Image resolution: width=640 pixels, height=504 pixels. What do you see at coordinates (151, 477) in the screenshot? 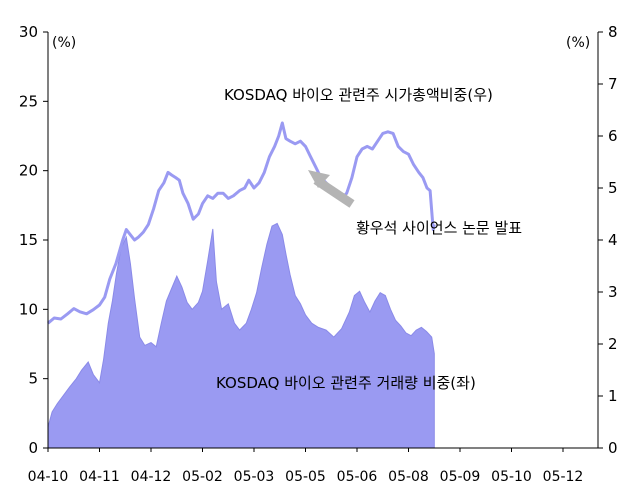
I see `x-tick-label: 04-12` at bounding box center [151, 477].